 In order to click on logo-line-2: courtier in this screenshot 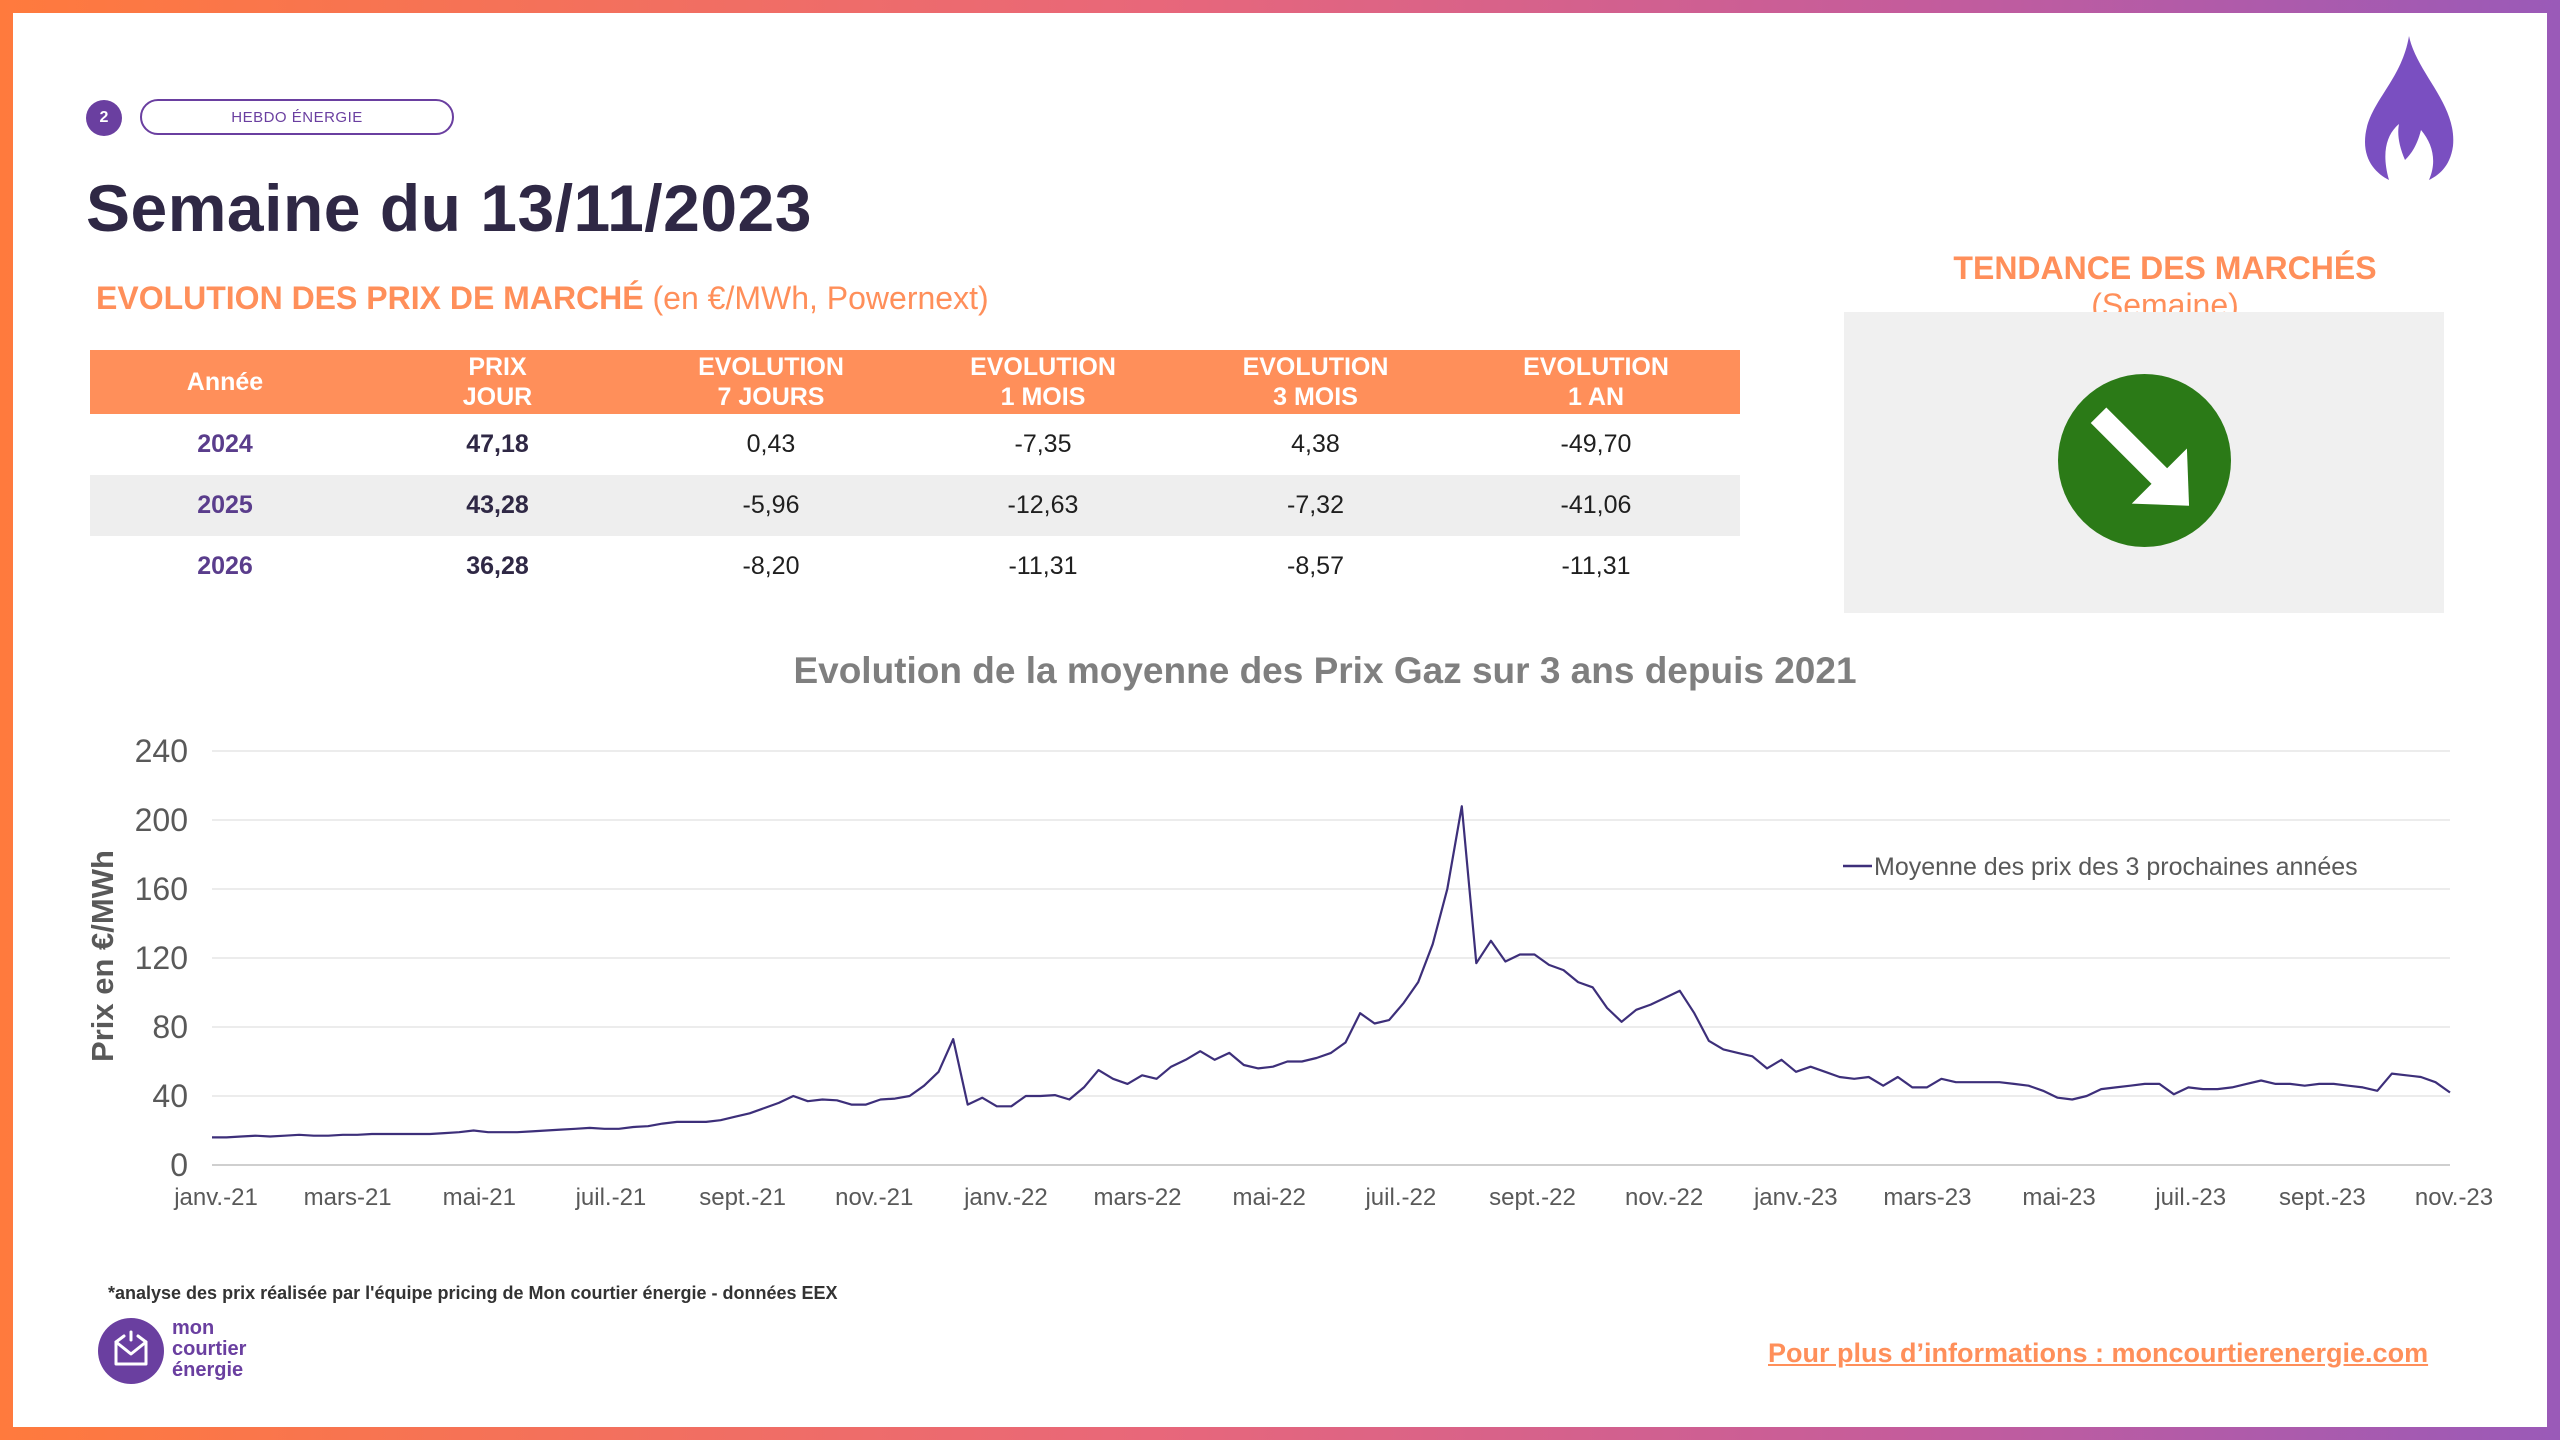, I will do `click(209, 1349)`.